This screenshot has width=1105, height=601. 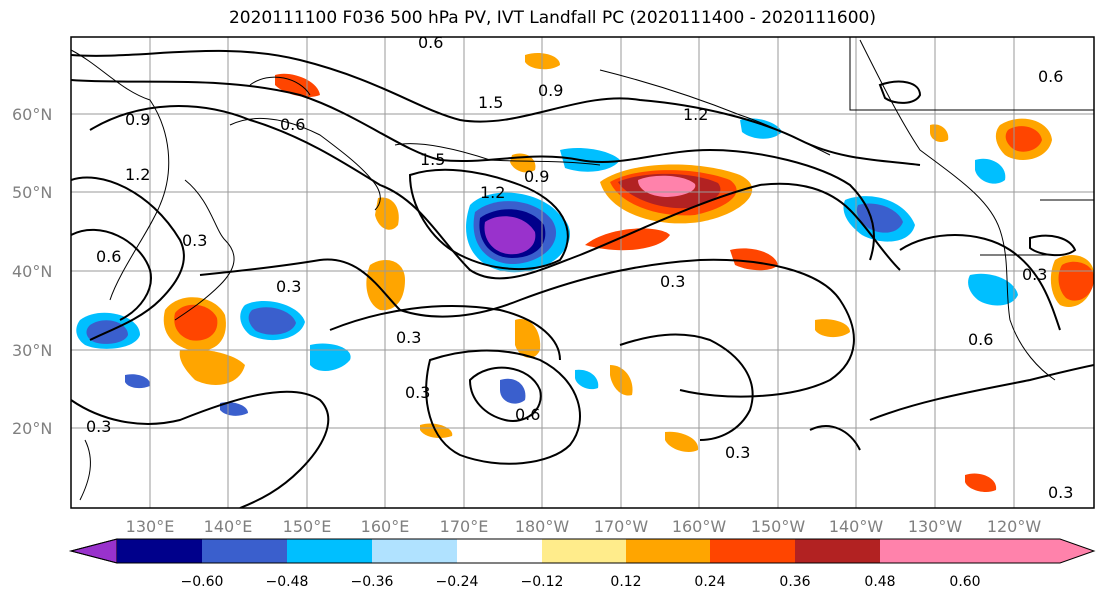 What do you see at coordinates (879, 582) in the screenshot?
I see `colorbar-tick-label: 0.48` at bounding box center [879, 582].